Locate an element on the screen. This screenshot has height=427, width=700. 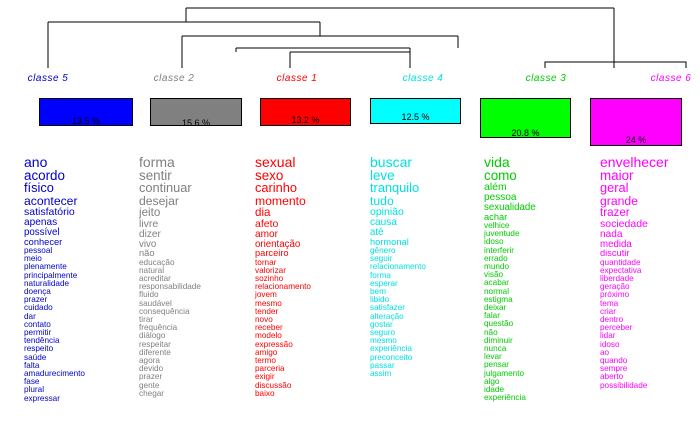
word-item: buscar is located at coordinates (391, 162).